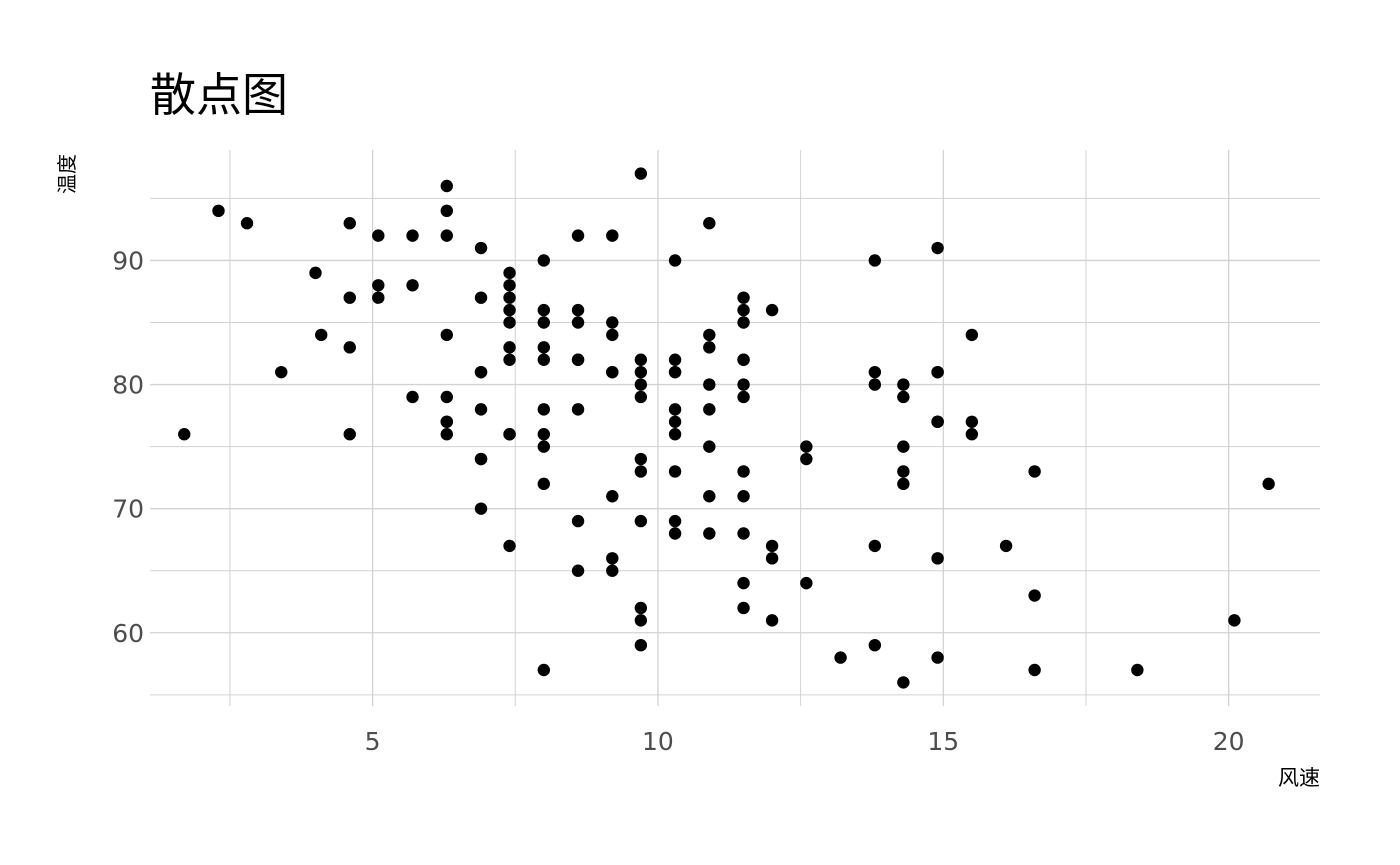 The image size is (1400, 865). Describe the element at coordinates (128, 446) in the screenshot. I see `y-tick-labels: 60 70 80 90` at that location.